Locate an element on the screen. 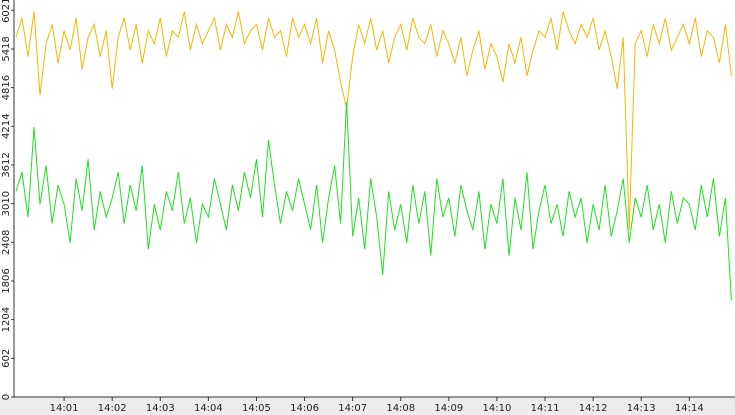 The height and width of the screenshot is (415, 735). y-tick-label: 602 is located at coordinates (6, 358).